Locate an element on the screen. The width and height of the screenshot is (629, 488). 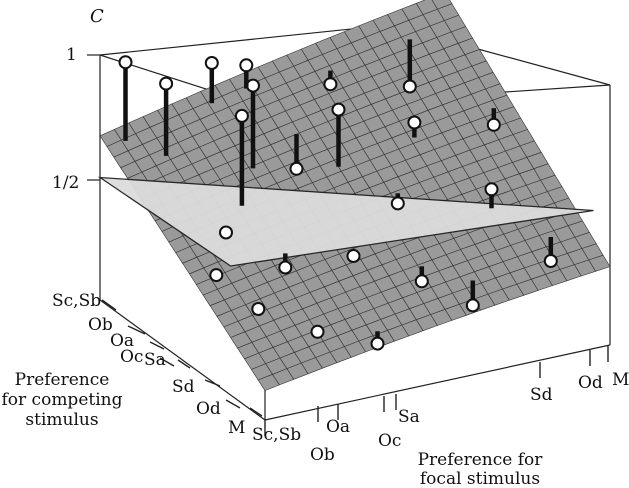
competing-tick-label: Od is located at coordinates (208, 409).